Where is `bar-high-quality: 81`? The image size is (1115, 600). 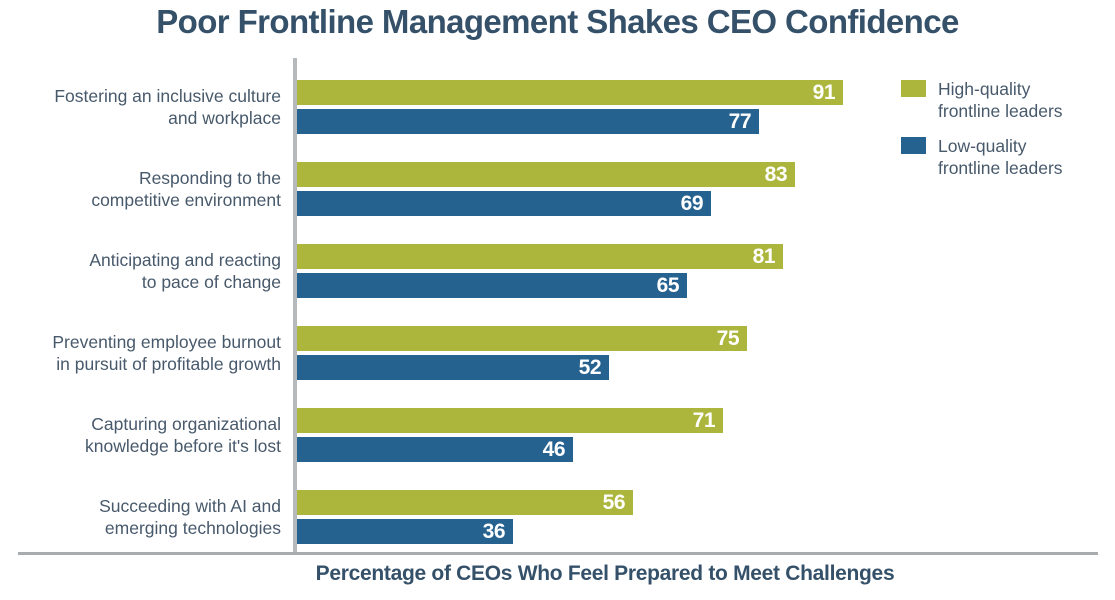 bar-high-quality: 81 is located at coordinates (540, 256).